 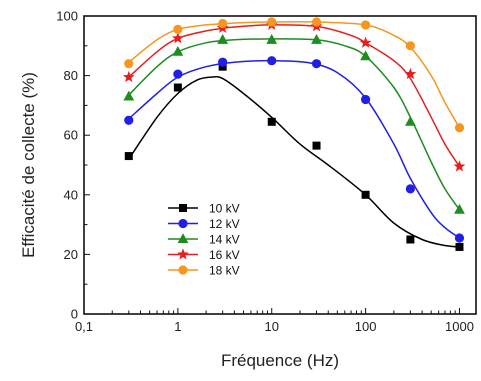 What do you see at coordinates (224, 209) in the screenshot?
I see `legend-label: 10 kV` at bounding box center [224, 209].